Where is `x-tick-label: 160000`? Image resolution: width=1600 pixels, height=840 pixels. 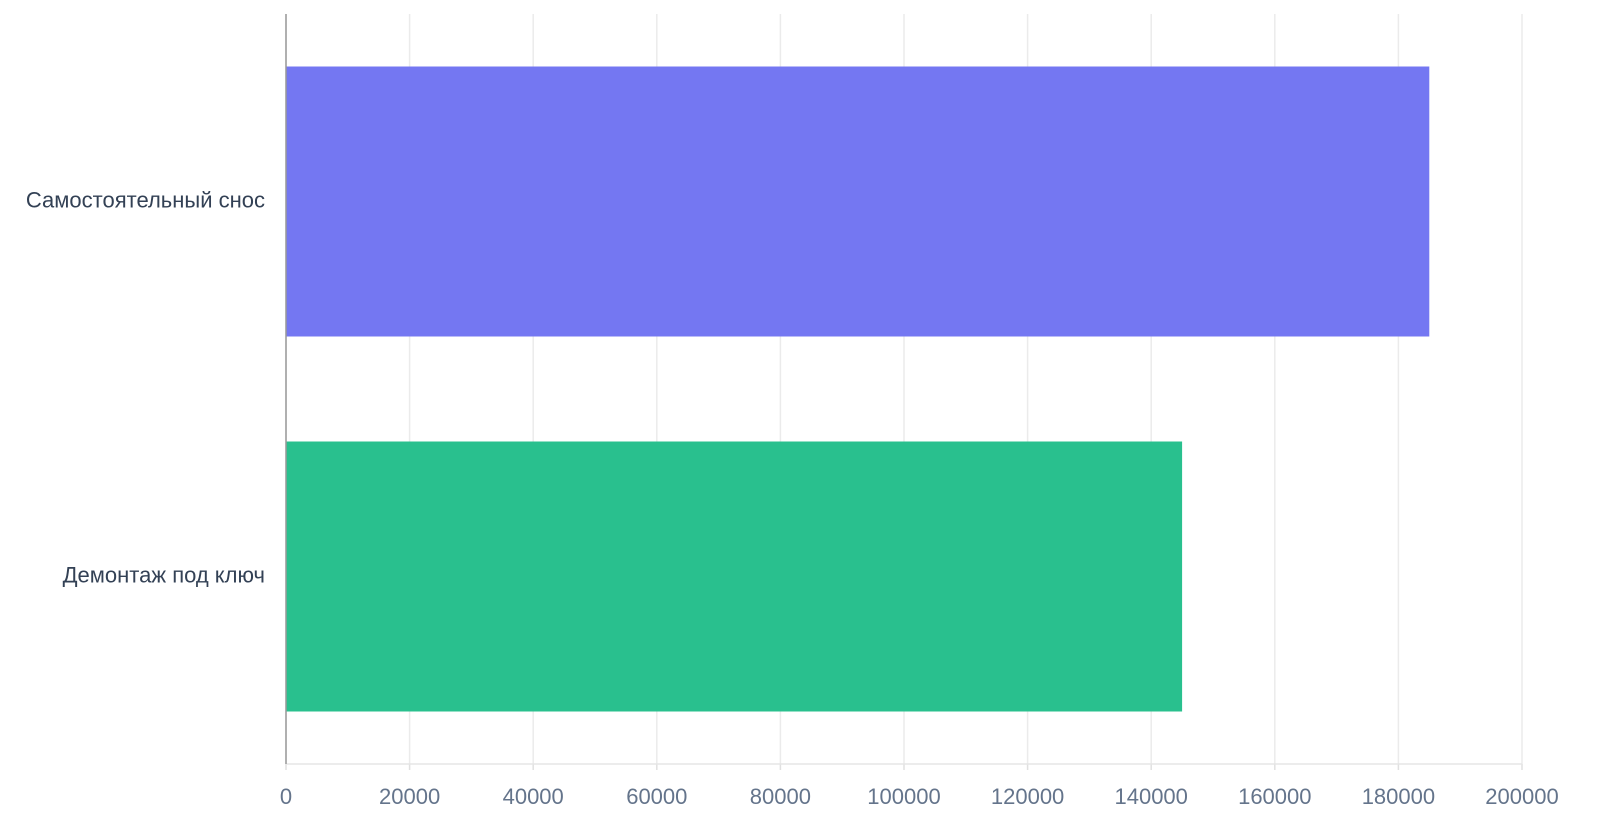
x-tick-label: 160000 is located at coordinates (1274, 796).